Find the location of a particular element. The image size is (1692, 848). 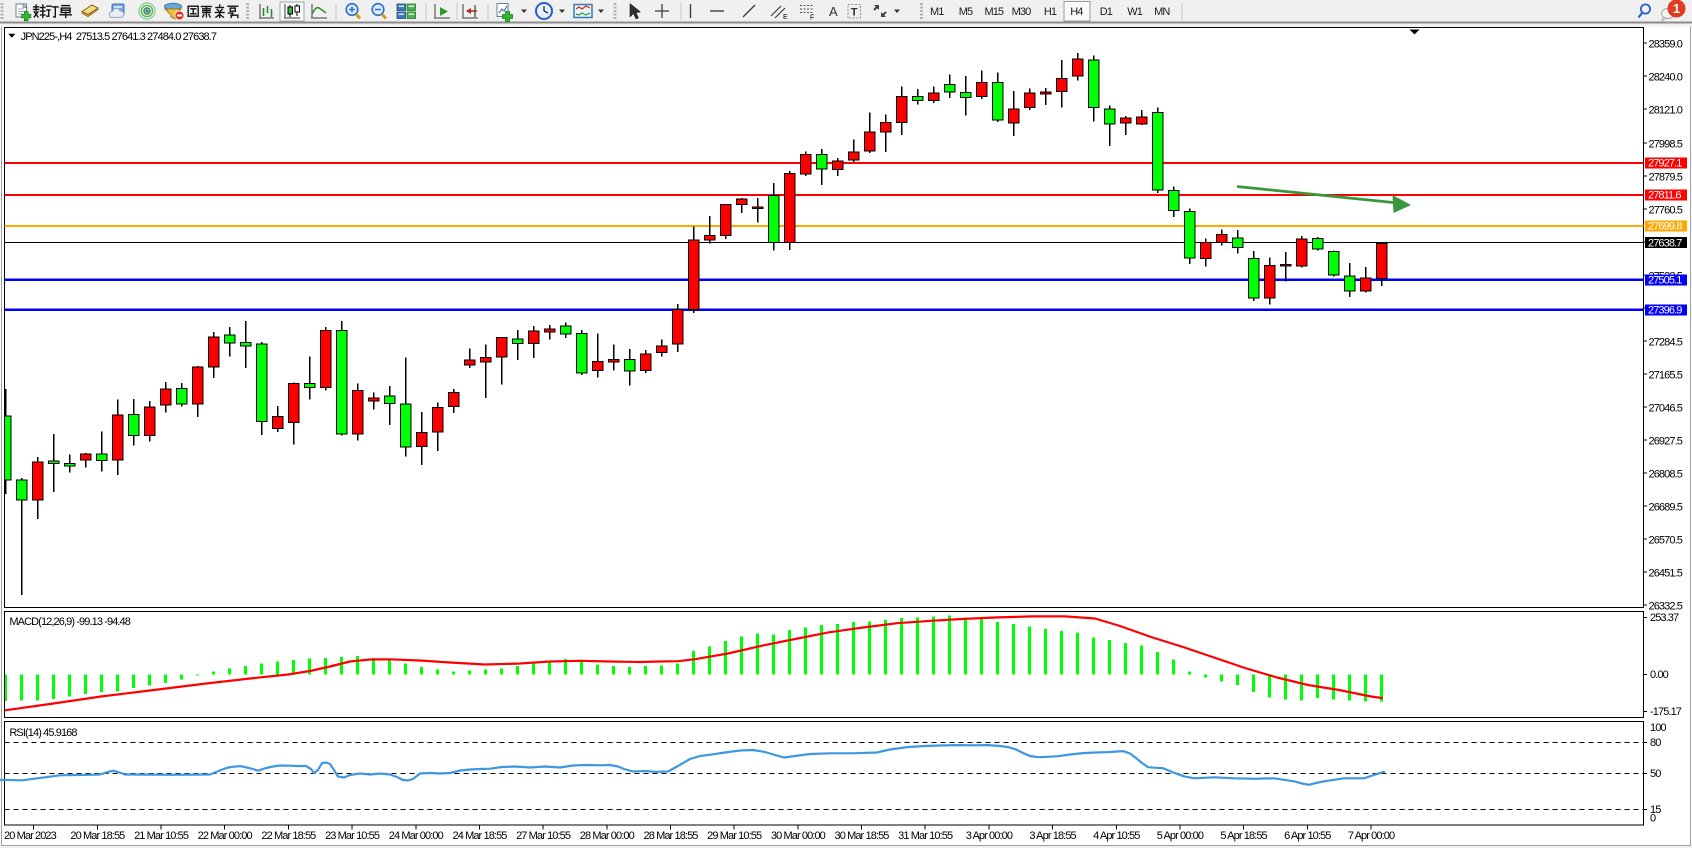

svg-text: 27638.7 is located at coordinates (1665, 243).